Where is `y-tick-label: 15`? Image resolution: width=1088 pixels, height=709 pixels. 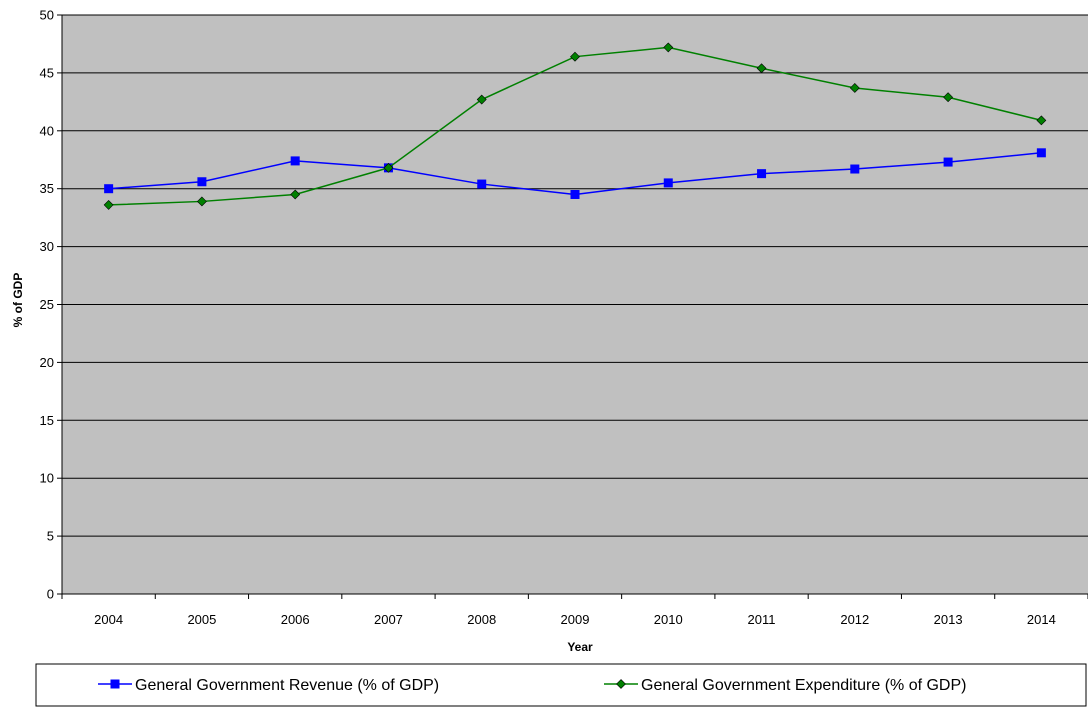
y-tick-label: 15 is located at coordinates (47, 420).